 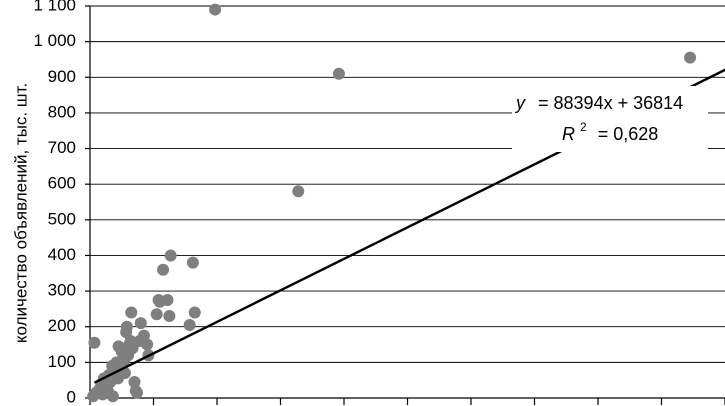 I want to click on y-tick-label-1100: 1 100, so click(x=54, y=7).